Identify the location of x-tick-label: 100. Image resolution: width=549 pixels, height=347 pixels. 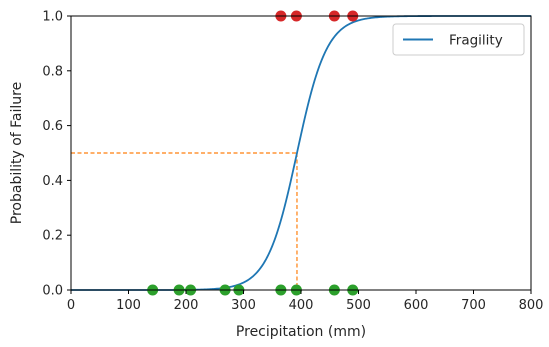
(128, 305).